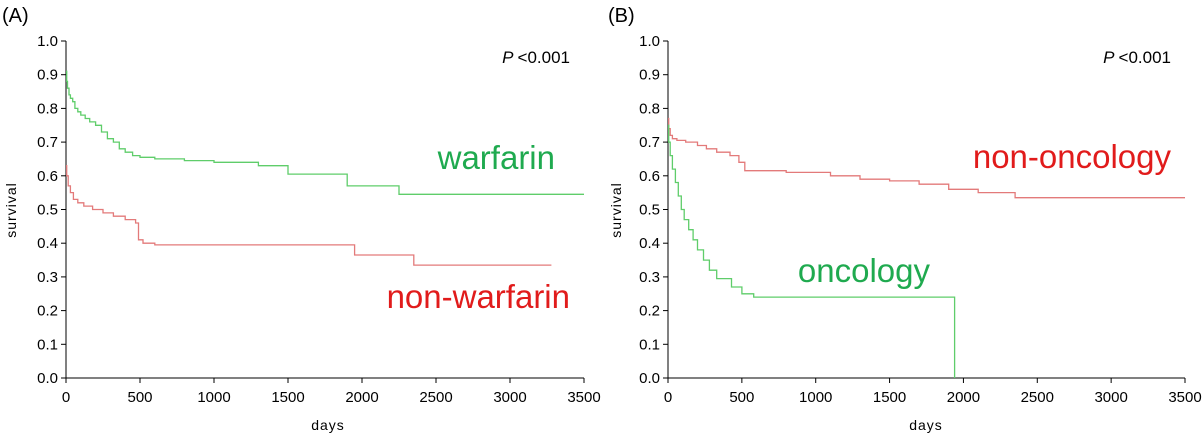 This screenshot has height=438, width=1203. What do you see at coordinates (544, 57) in the screenshot?
I see `panel-a-p-rest: <0.001` at bounding box center [544, 57].